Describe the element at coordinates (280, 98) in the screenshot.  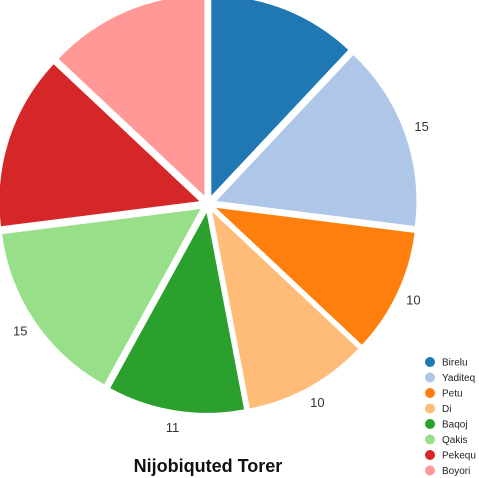
I see `pie-slice-birelu` at that location.